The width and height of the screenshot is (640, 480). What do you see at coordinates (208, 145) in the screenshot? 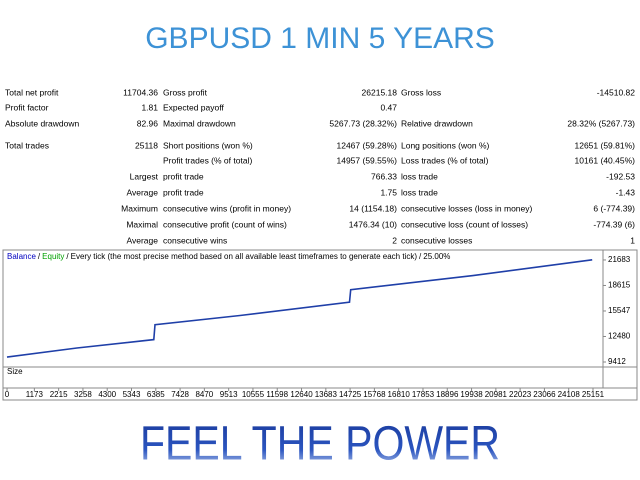
I see `stat-label: Short positions (won %)` at bounding box center [208, 145].